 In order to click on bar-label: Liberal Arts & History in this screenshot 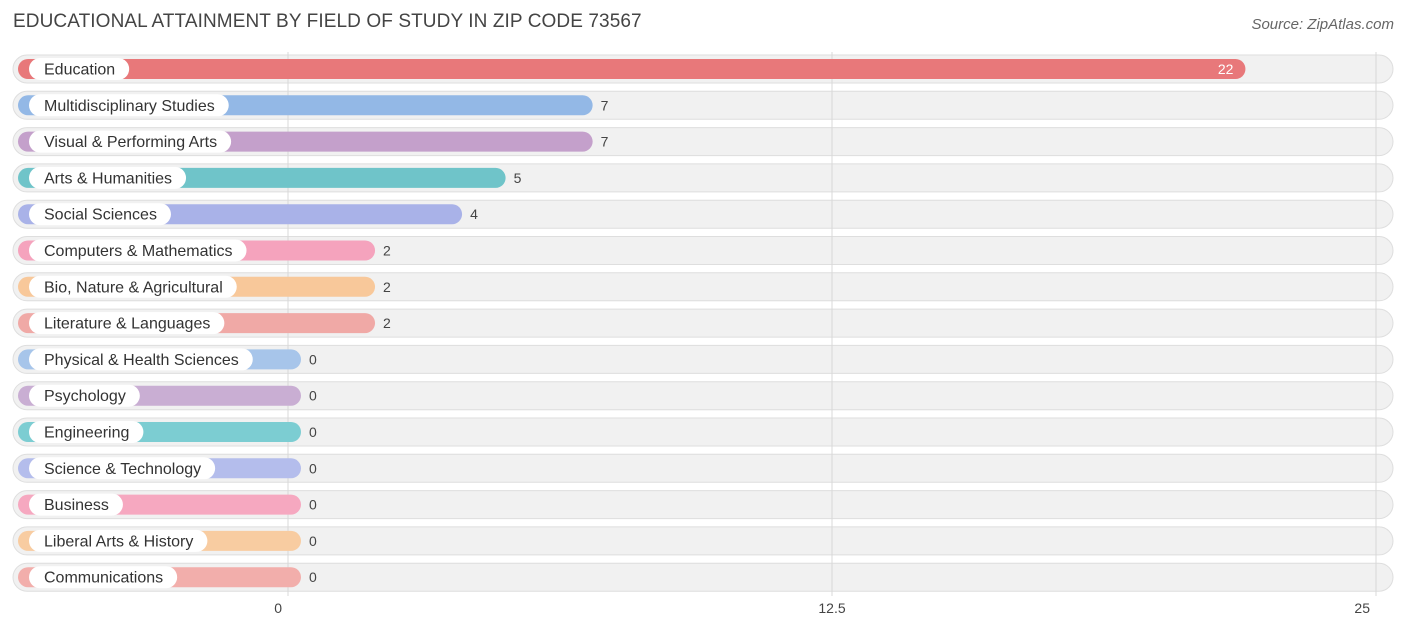, I will do `click(118, 541)`.